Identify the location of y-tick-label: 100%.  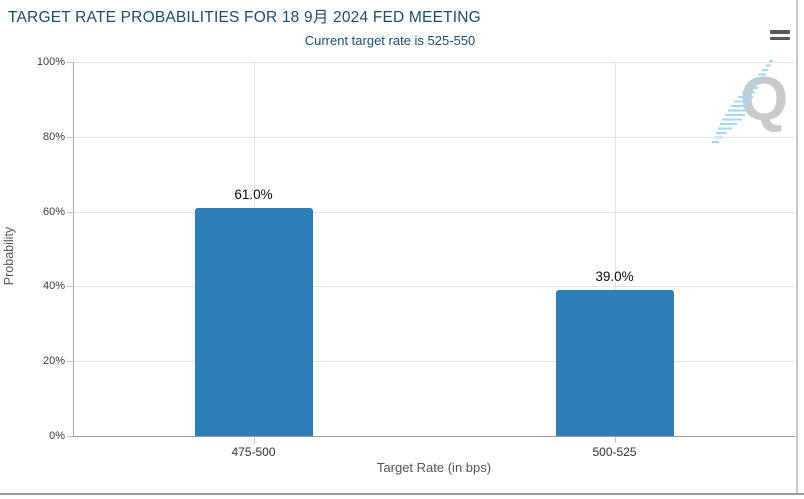
(50, 62).